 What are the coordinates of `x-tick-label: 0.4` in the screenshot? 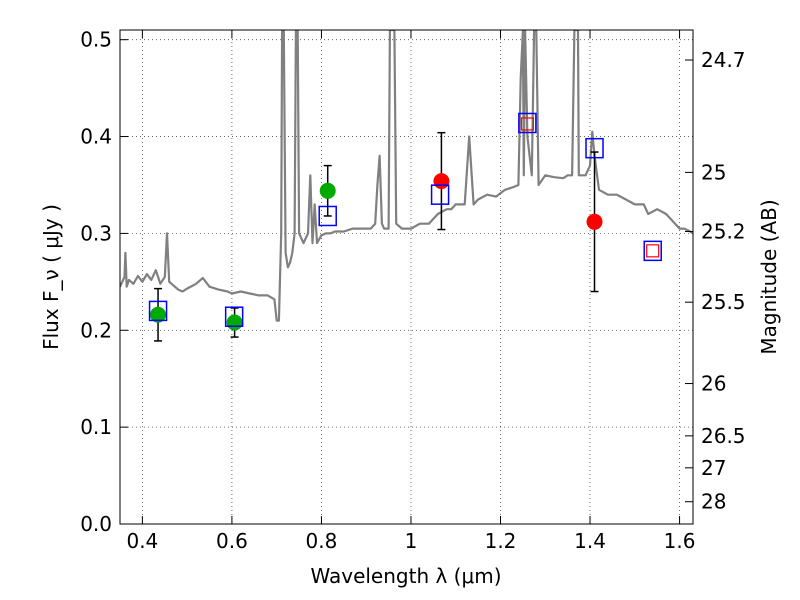 It's located at (142, 541).